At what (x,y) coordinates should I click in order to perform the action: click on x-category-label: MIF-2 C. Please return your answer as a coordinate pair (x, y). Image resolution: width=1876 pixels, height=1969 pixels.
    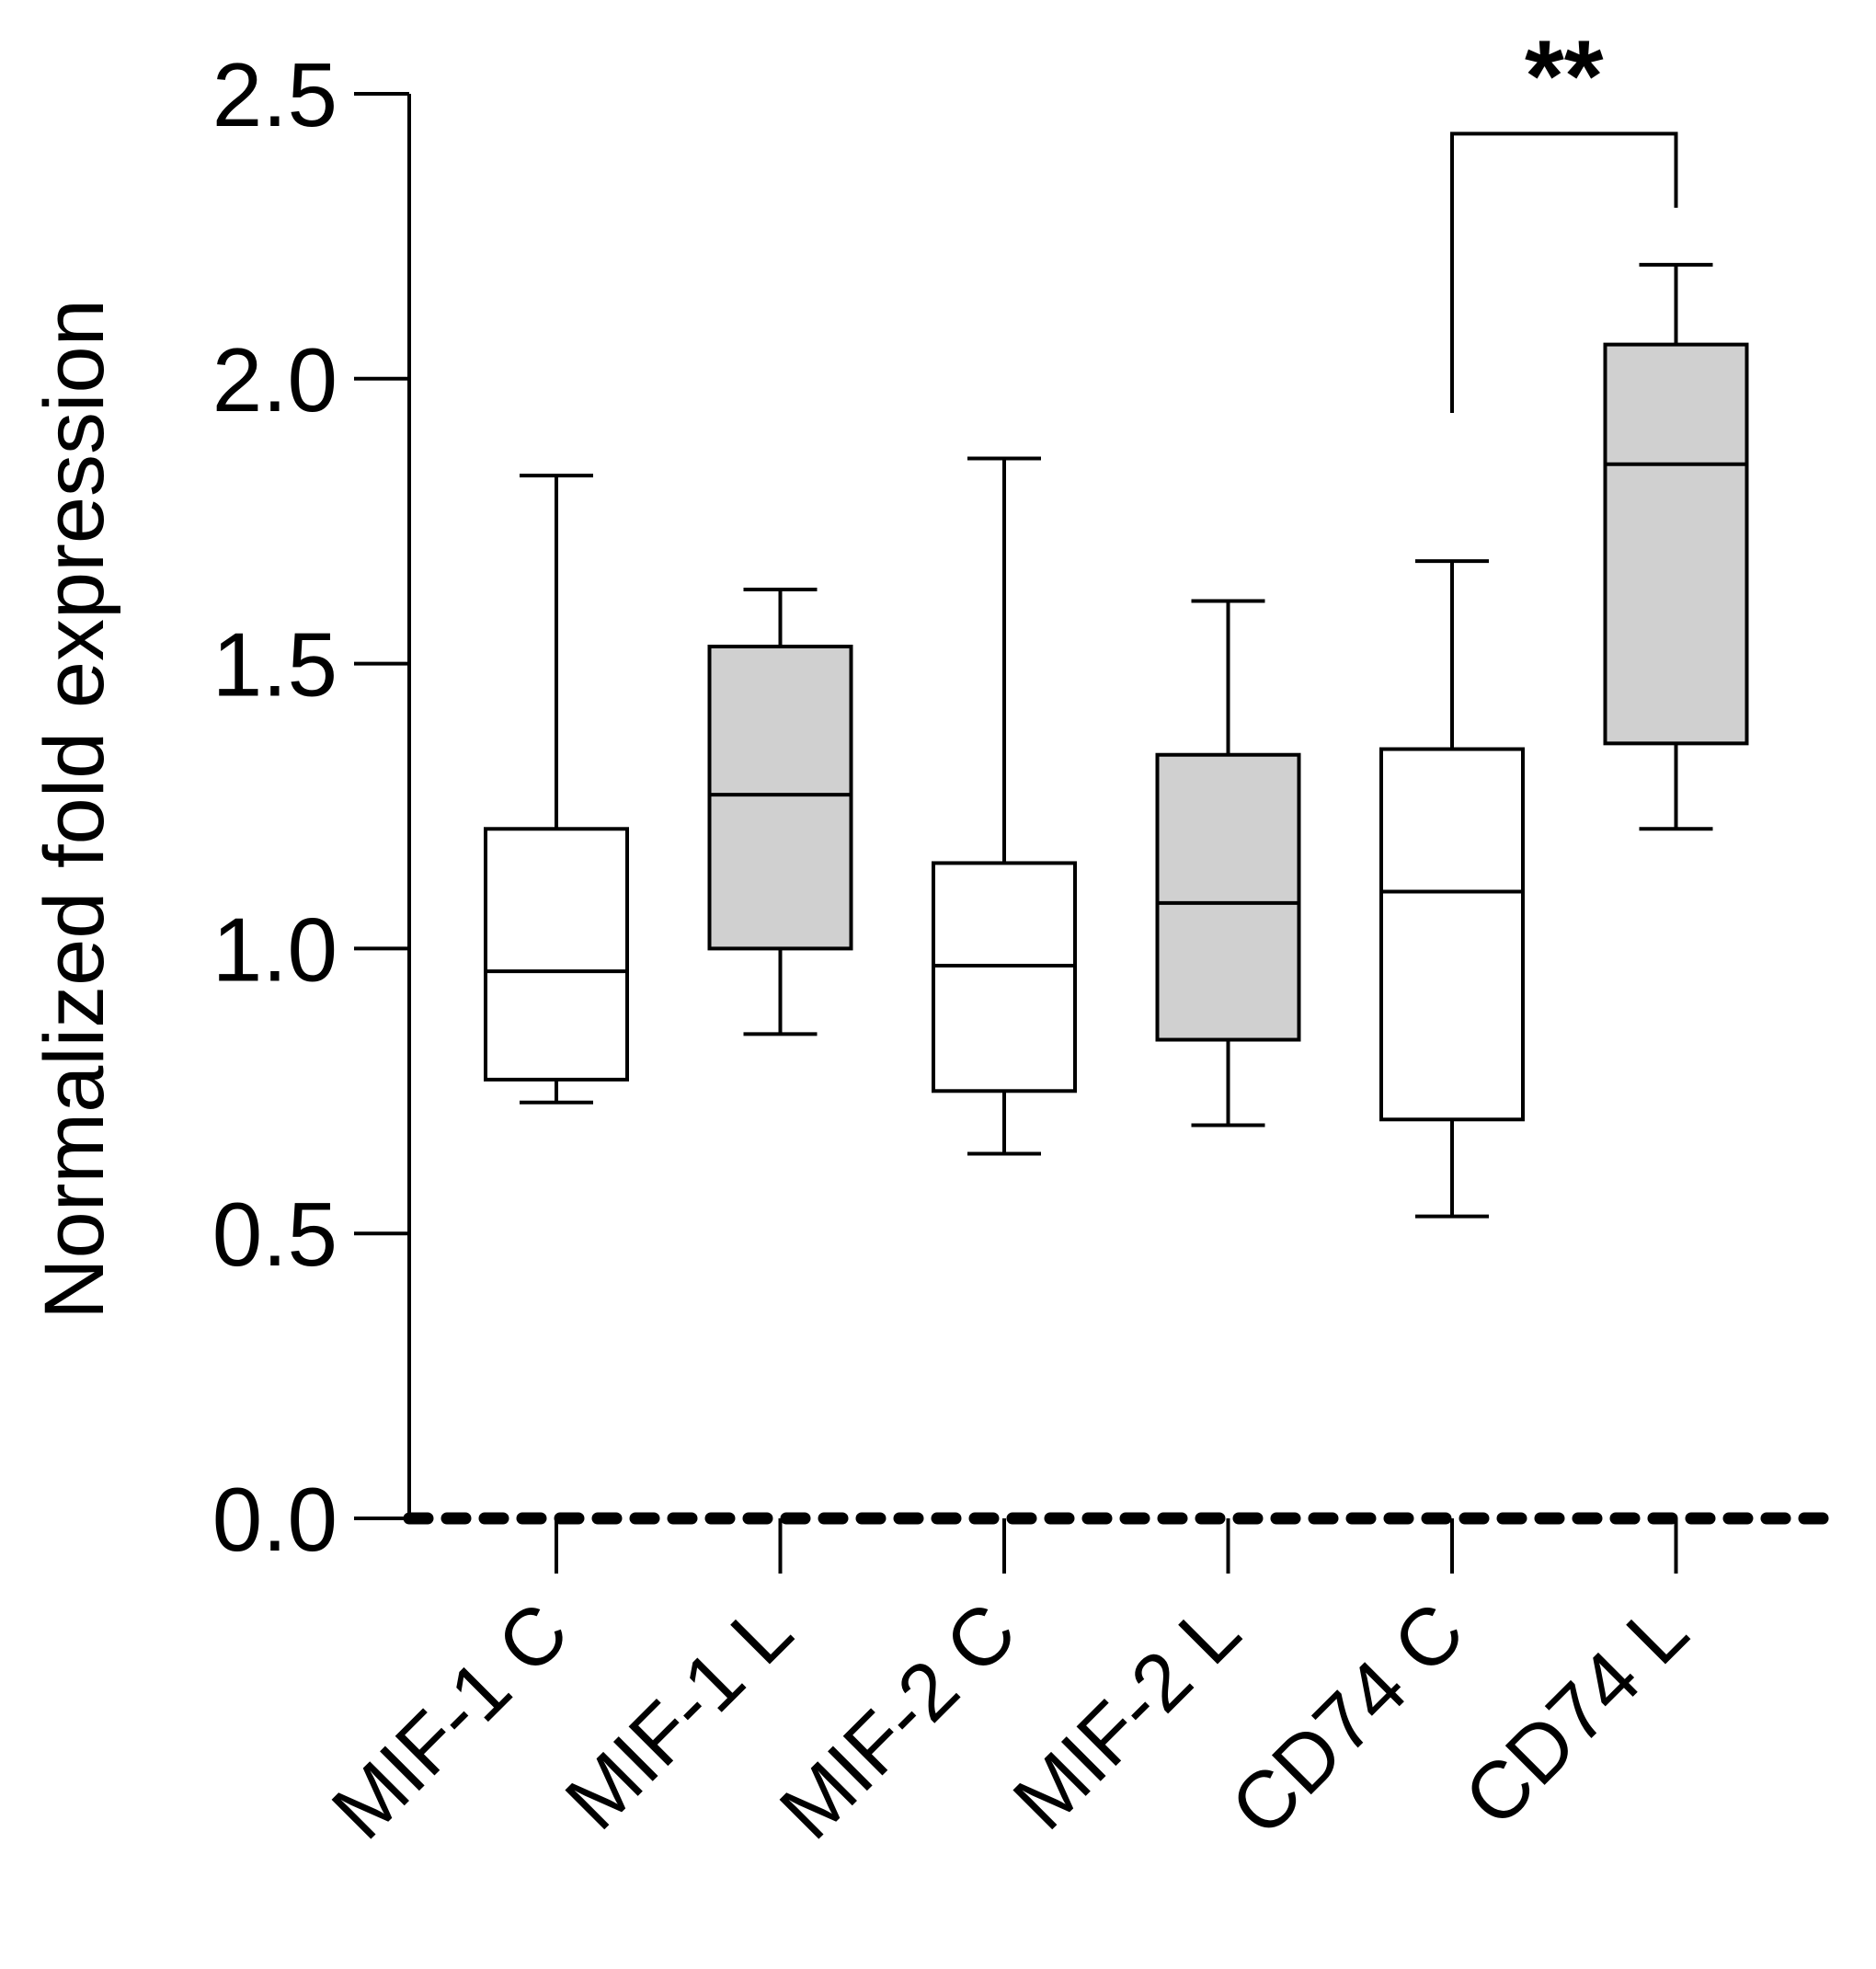
    Looking at the image, I should click on (898, 1720).